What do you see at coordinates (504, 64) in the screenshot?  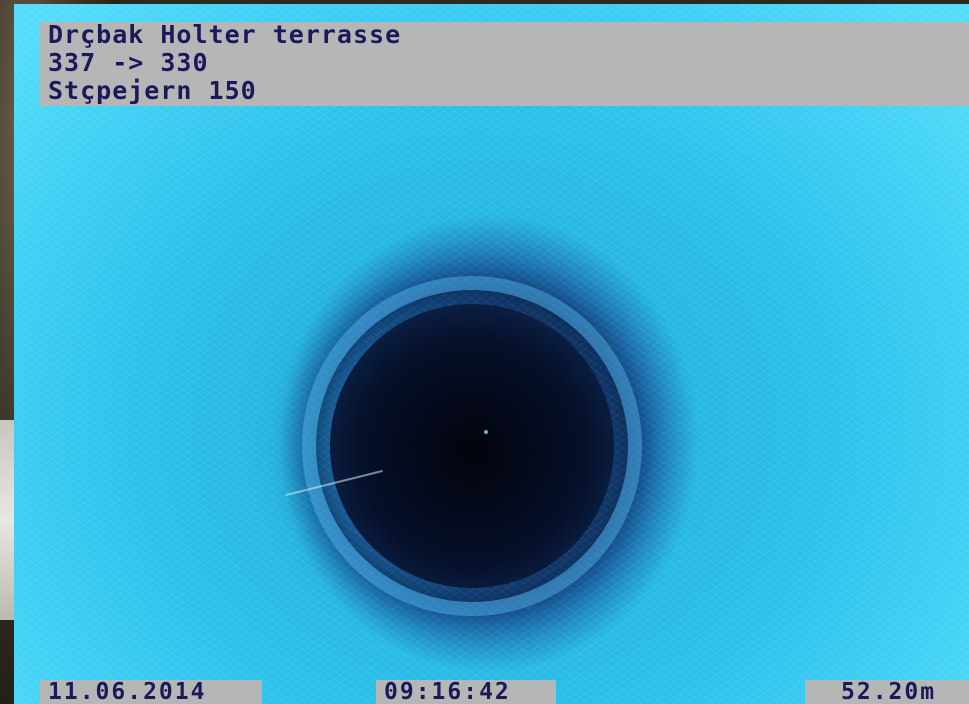 I see `info-overlay-panel` at bounding box center [504, 64].